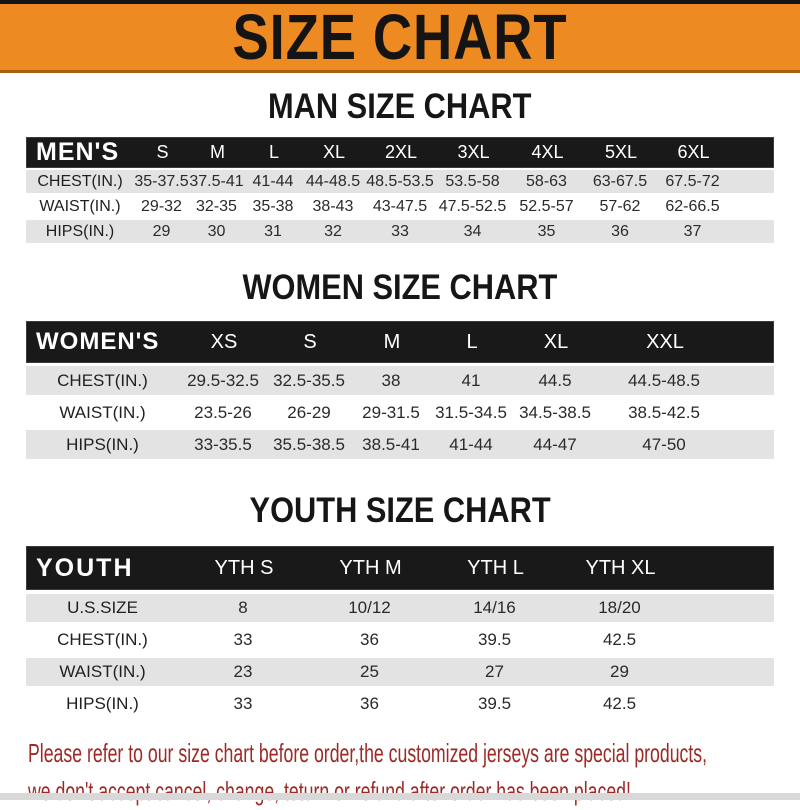  Describe the element at coordinates (692, 206) in the screenshot. I see `table-cell: 62-66.5` at that location.